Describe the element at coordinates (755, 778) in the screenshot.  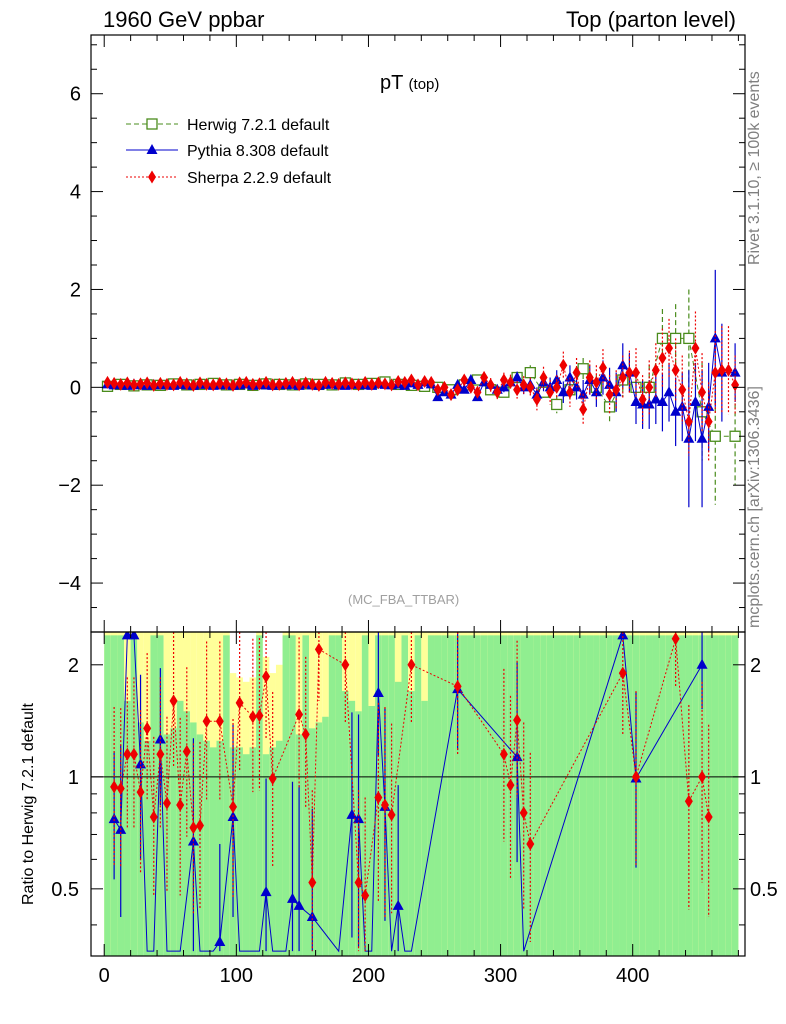
I see `ratio-y-tick-label-right: 1` at that location.